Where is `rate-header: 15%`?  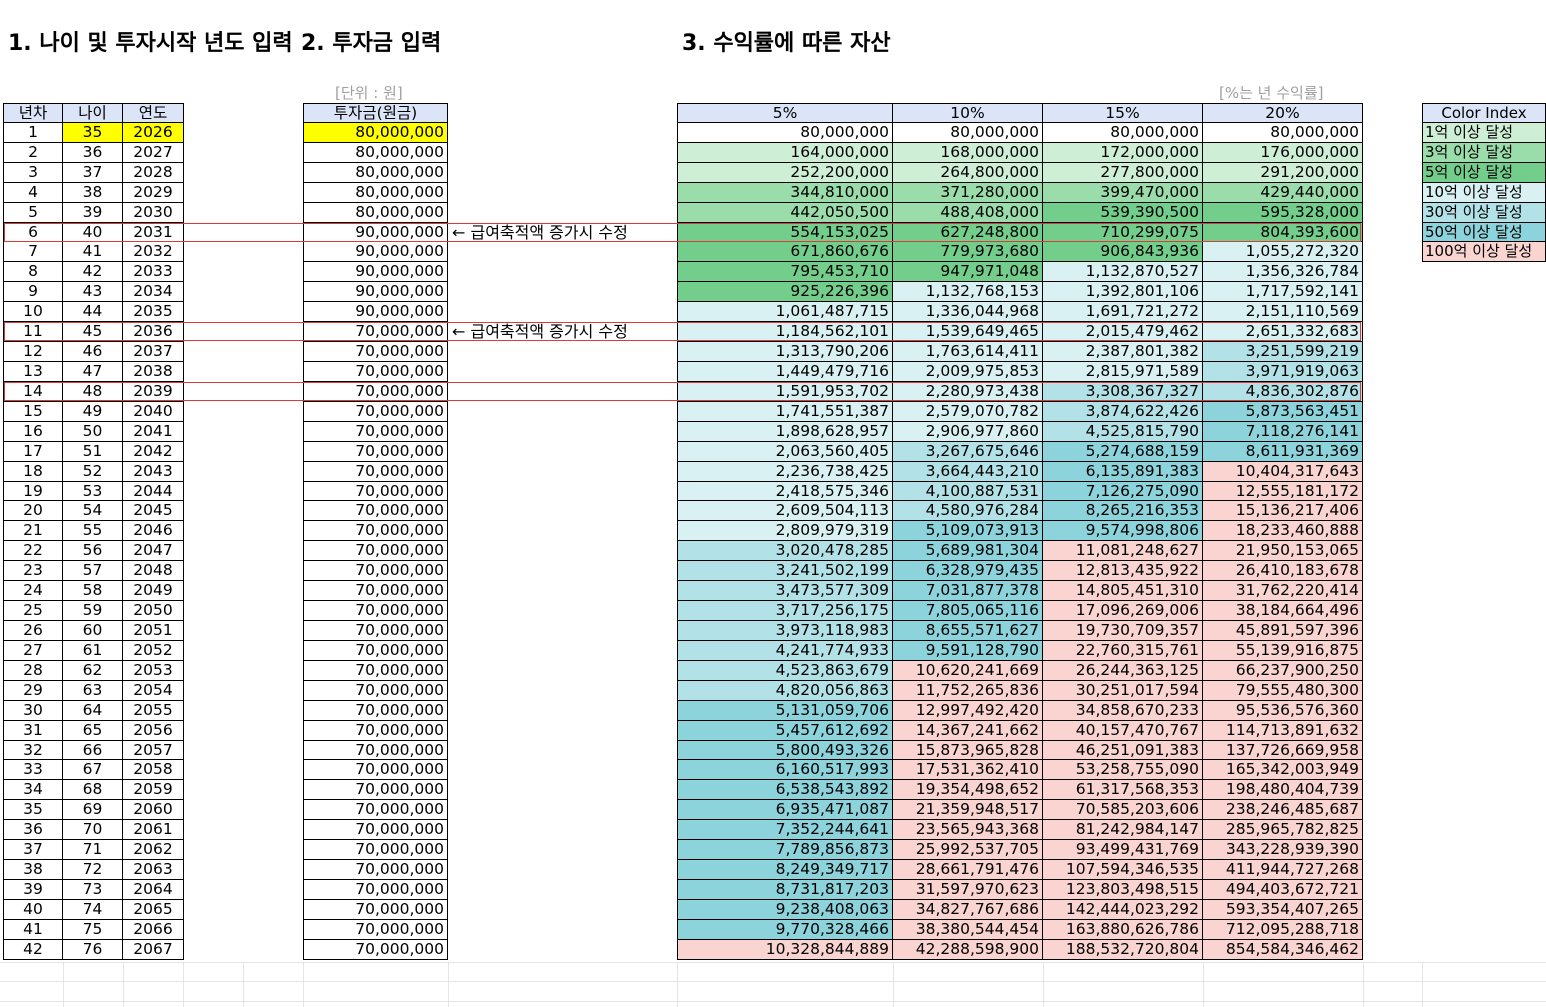
rate-header: 15% is located at coordinates (1123, 113).